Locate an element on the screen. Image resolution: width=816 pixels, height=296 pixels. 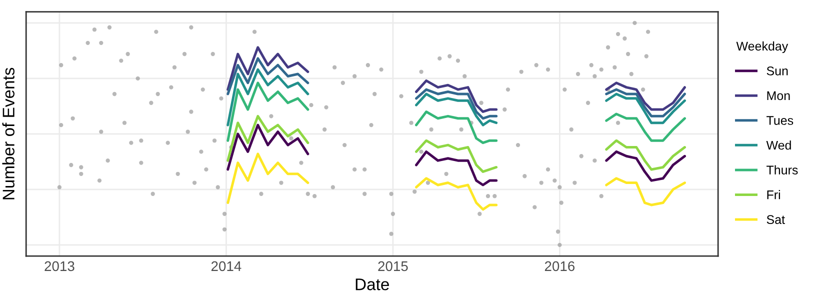
legend-label: Wed is located at coordinates (778, 145).